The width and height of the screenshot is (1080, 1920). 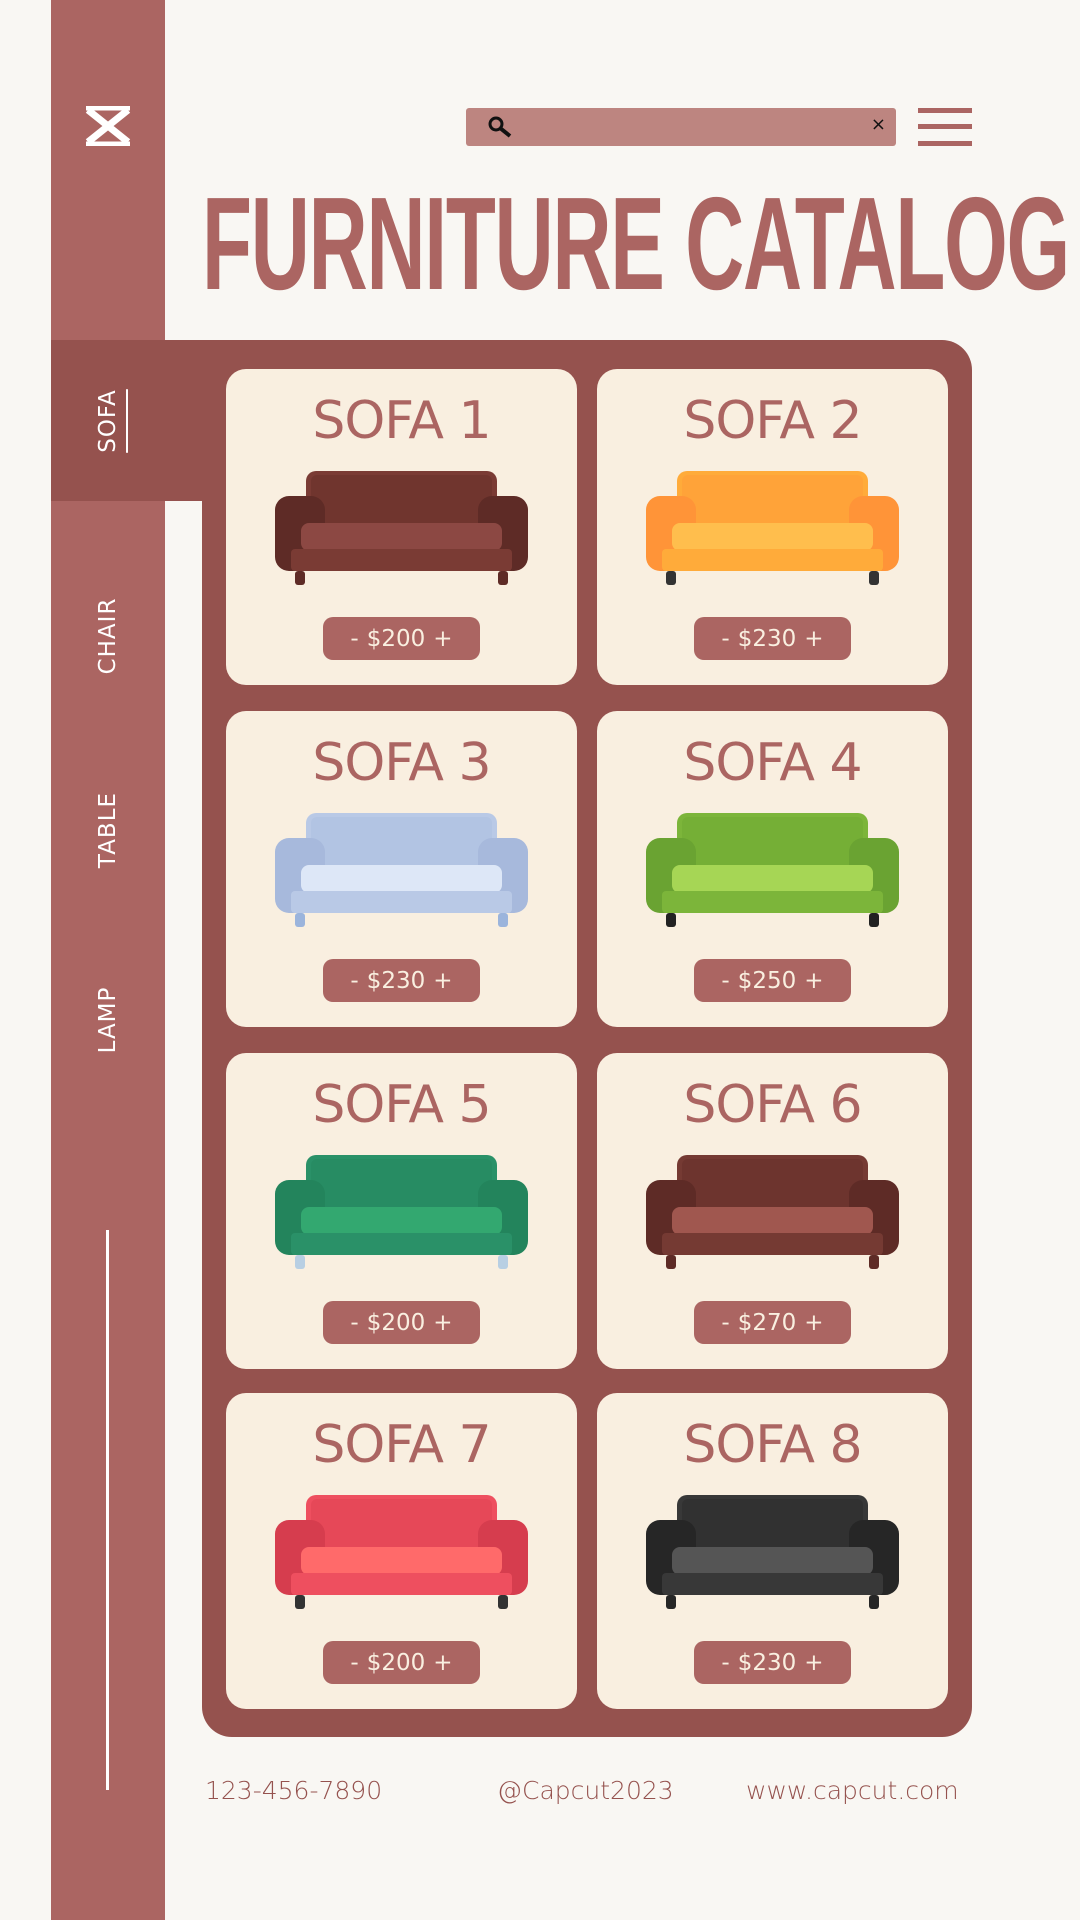 I want to click on price-stepper: - $270 +, so click(x=772, y=1322).